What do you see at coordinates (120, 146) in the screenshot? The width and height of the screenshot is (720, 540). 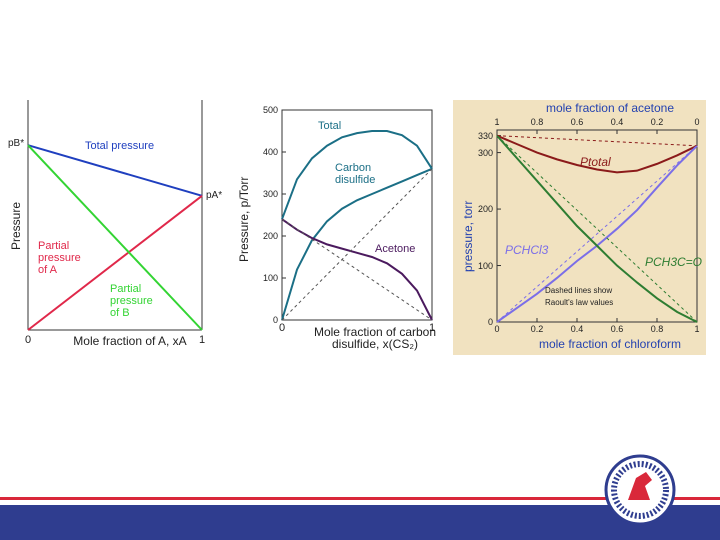 I see `series-label: Total pressure` at bounding box center [120, 146].